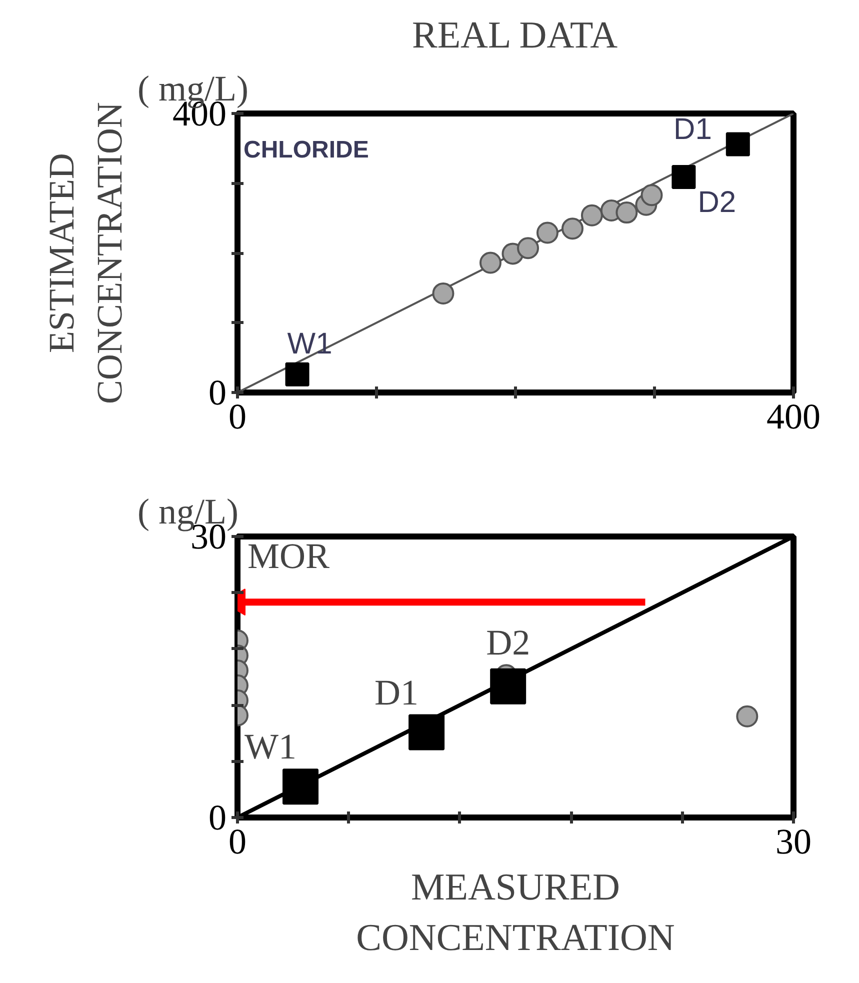  Describe the element at coordinates (515, 35) in the screenshot. I see `chart-title: REAL DATA` at that location.